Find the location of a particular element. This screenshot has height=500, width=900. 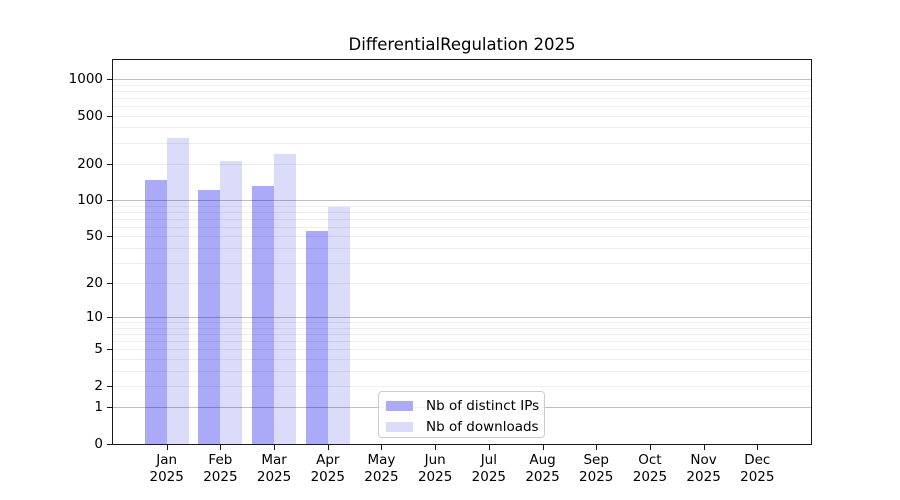

x-tick-label: Apr 2025 is located at coordinates (327, 468).